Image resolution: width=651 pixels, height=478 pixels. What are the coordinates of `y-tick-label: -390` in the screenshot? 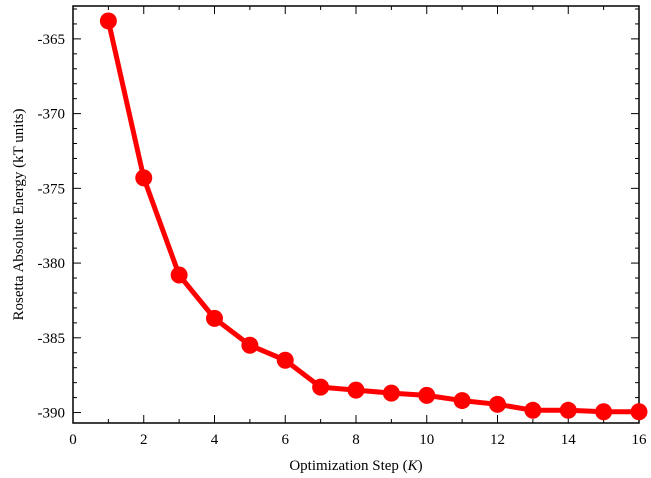 It's located at (52, 414).